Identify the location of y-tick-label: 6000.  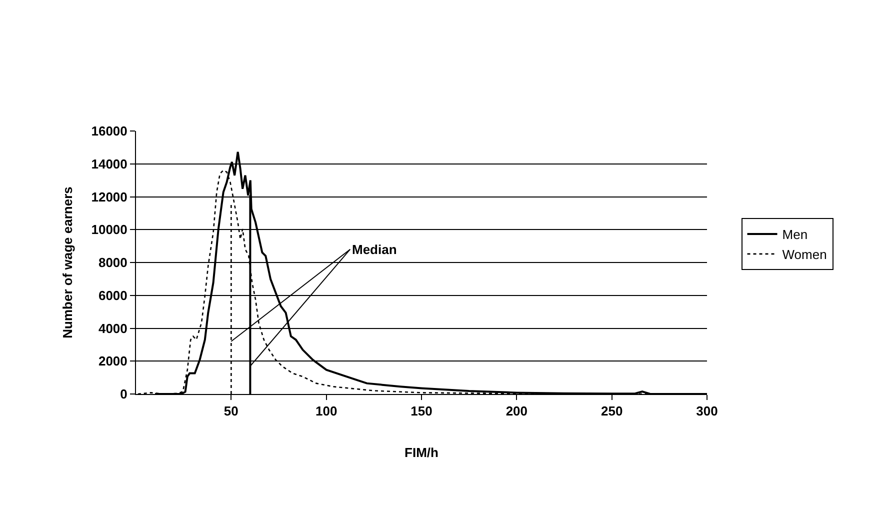
(113, 295).